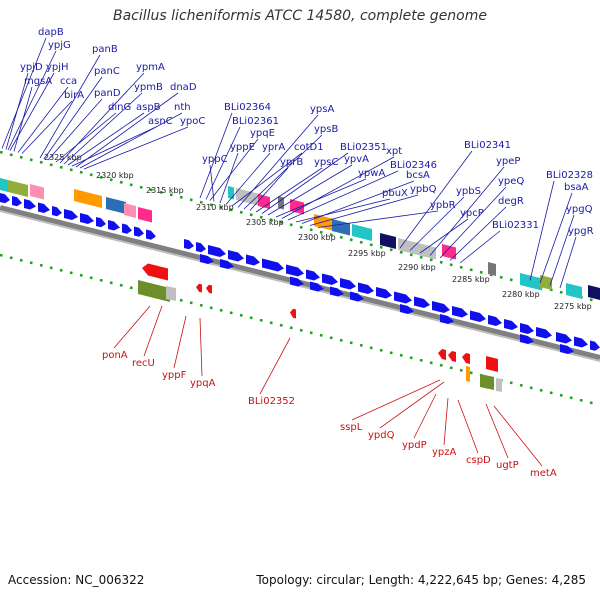 This screenshot has width=600, height=600. What do you see at coordinates (76, 580) in the screenshot?
I see `accession-label: Accession: NC_006322` at bounding box center [76, 580].